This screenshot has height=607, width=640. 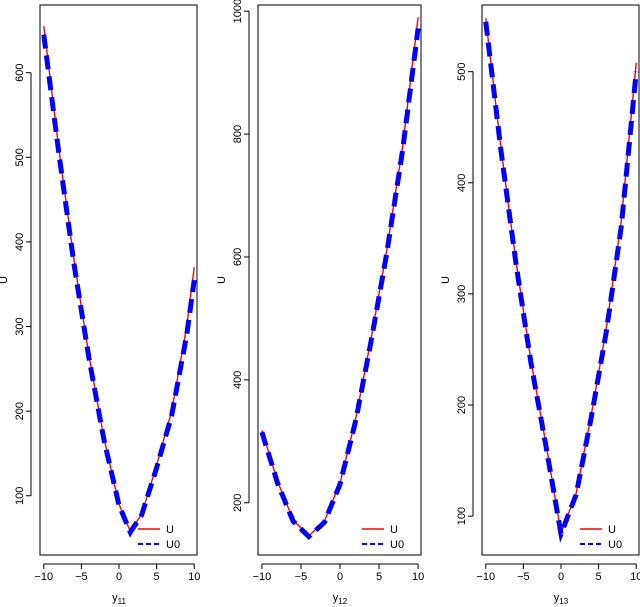 I want to click on x-axis-label: y12, so click(x=340, y=599).